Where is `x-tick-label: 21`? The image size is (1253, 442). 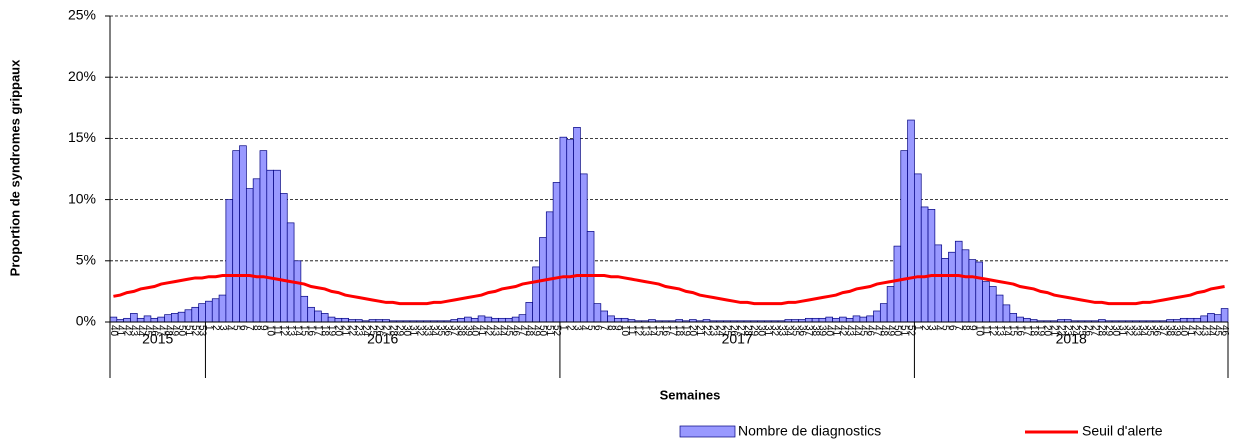
x-tick-label: 21 is located at coordinates (699, 331).